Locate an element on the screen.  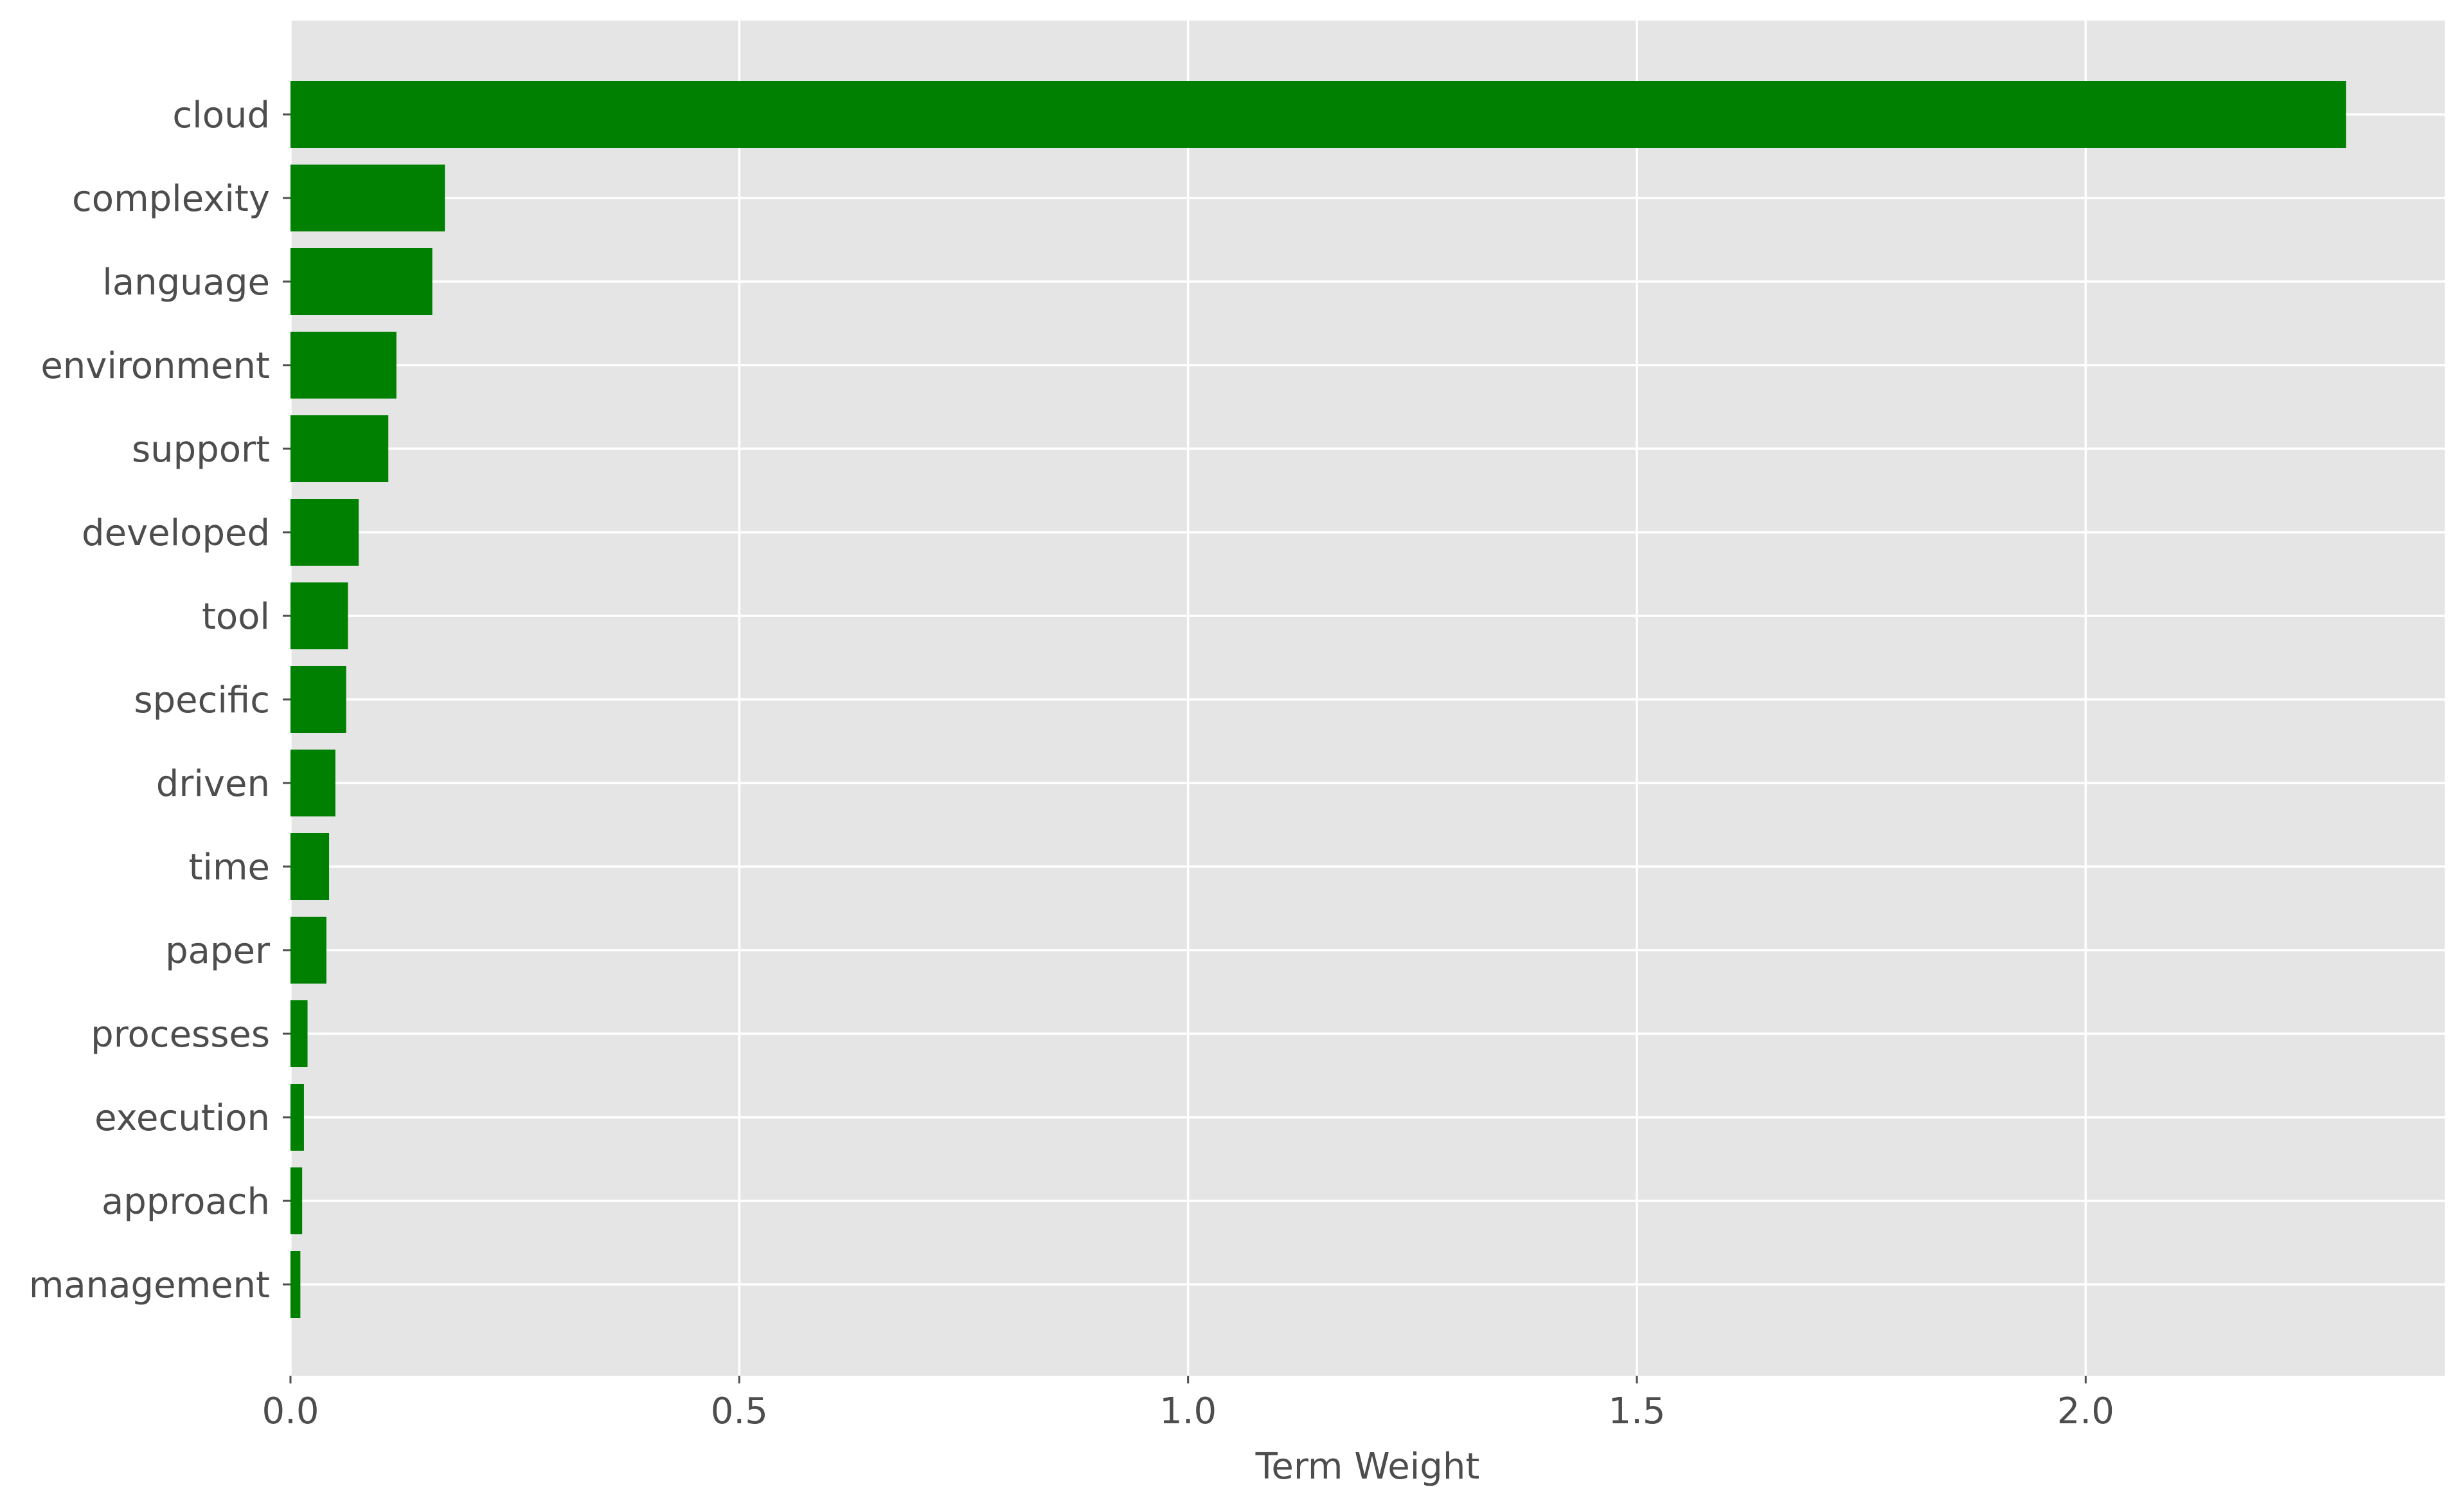
y-tick-label: approach is located at coordinates (186, 1202).